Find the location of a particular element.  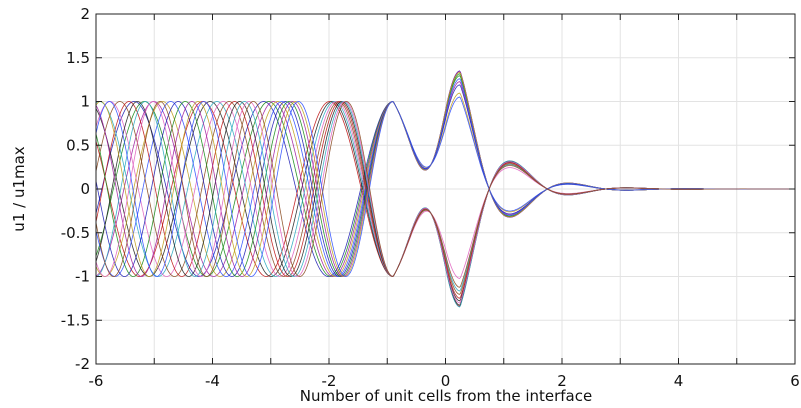

x-tick-label: 0 is located at coordinates (446, 381).